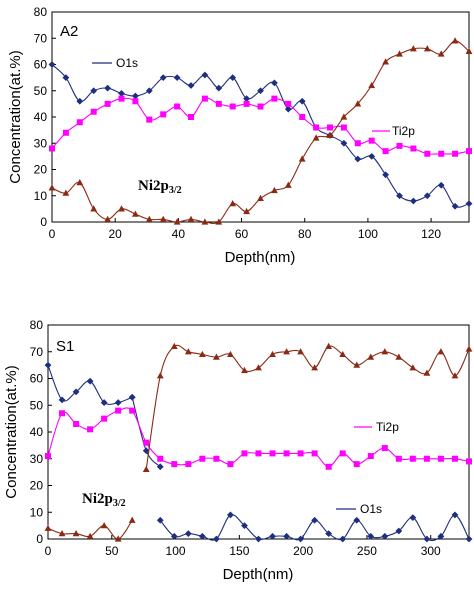 Image resolution: width=474 pixels, height=594 pixels. What do you see at coordinates (41, 38) in the screenshot?
I see `y-tick-label: 70` at bounding box center [41, 38].